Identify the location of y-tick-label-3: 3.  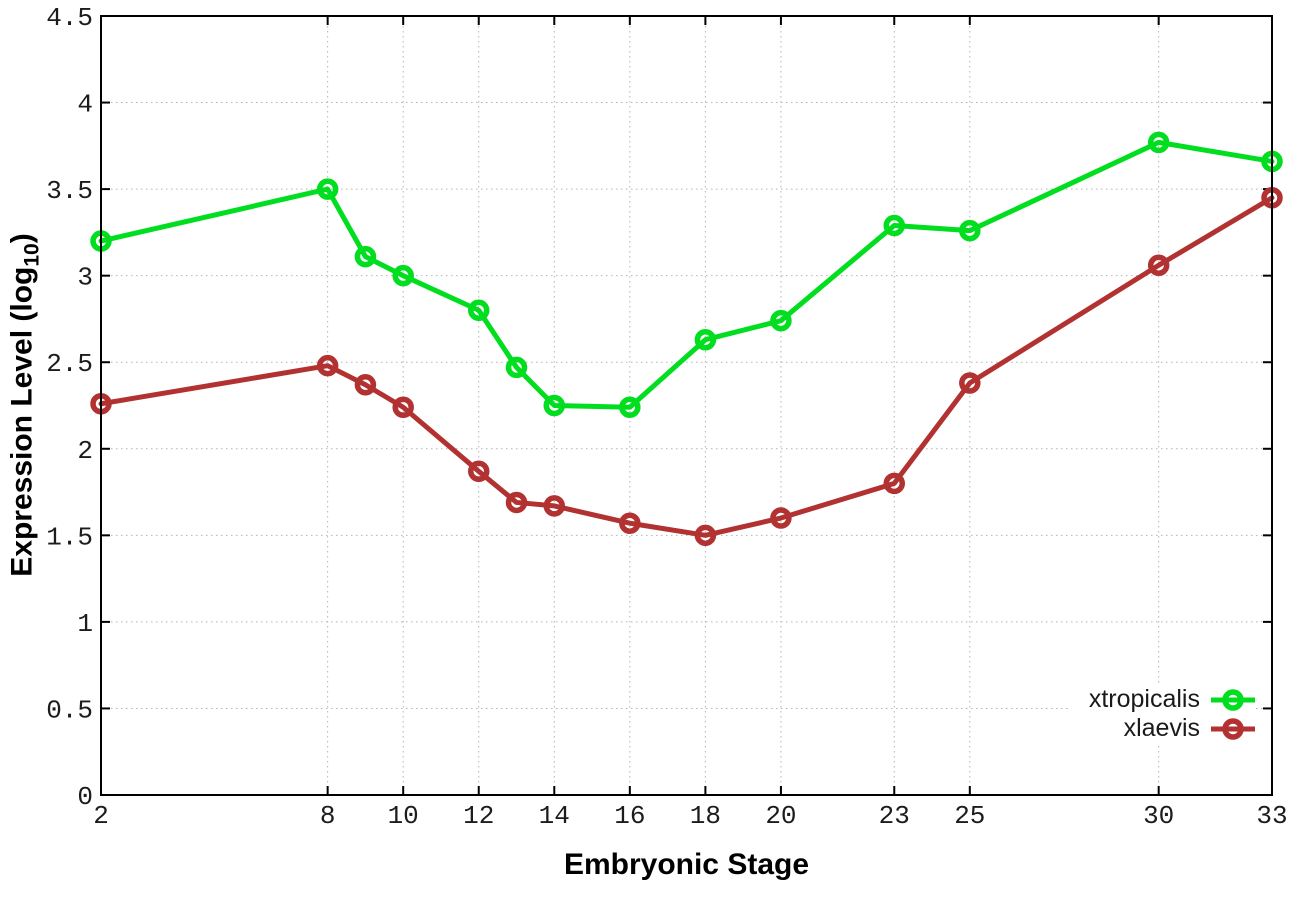
(85, 278).